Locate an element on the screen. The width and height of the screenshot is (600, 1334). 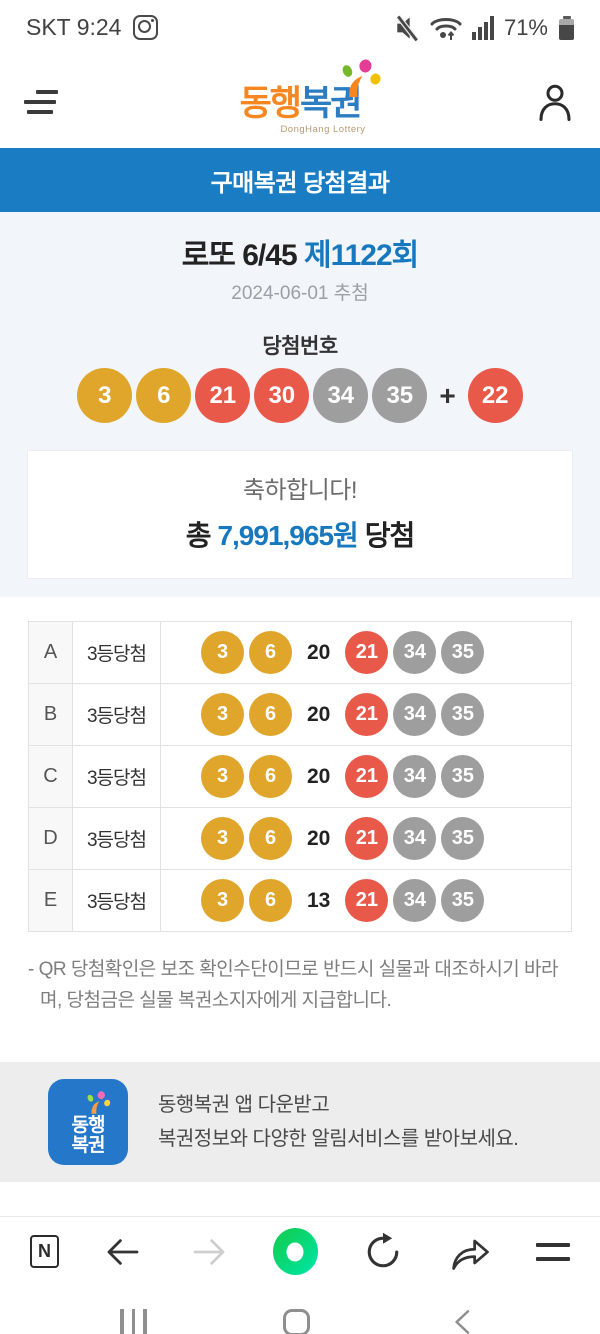
android-nav-bar is located at coordinates (300, 1310).